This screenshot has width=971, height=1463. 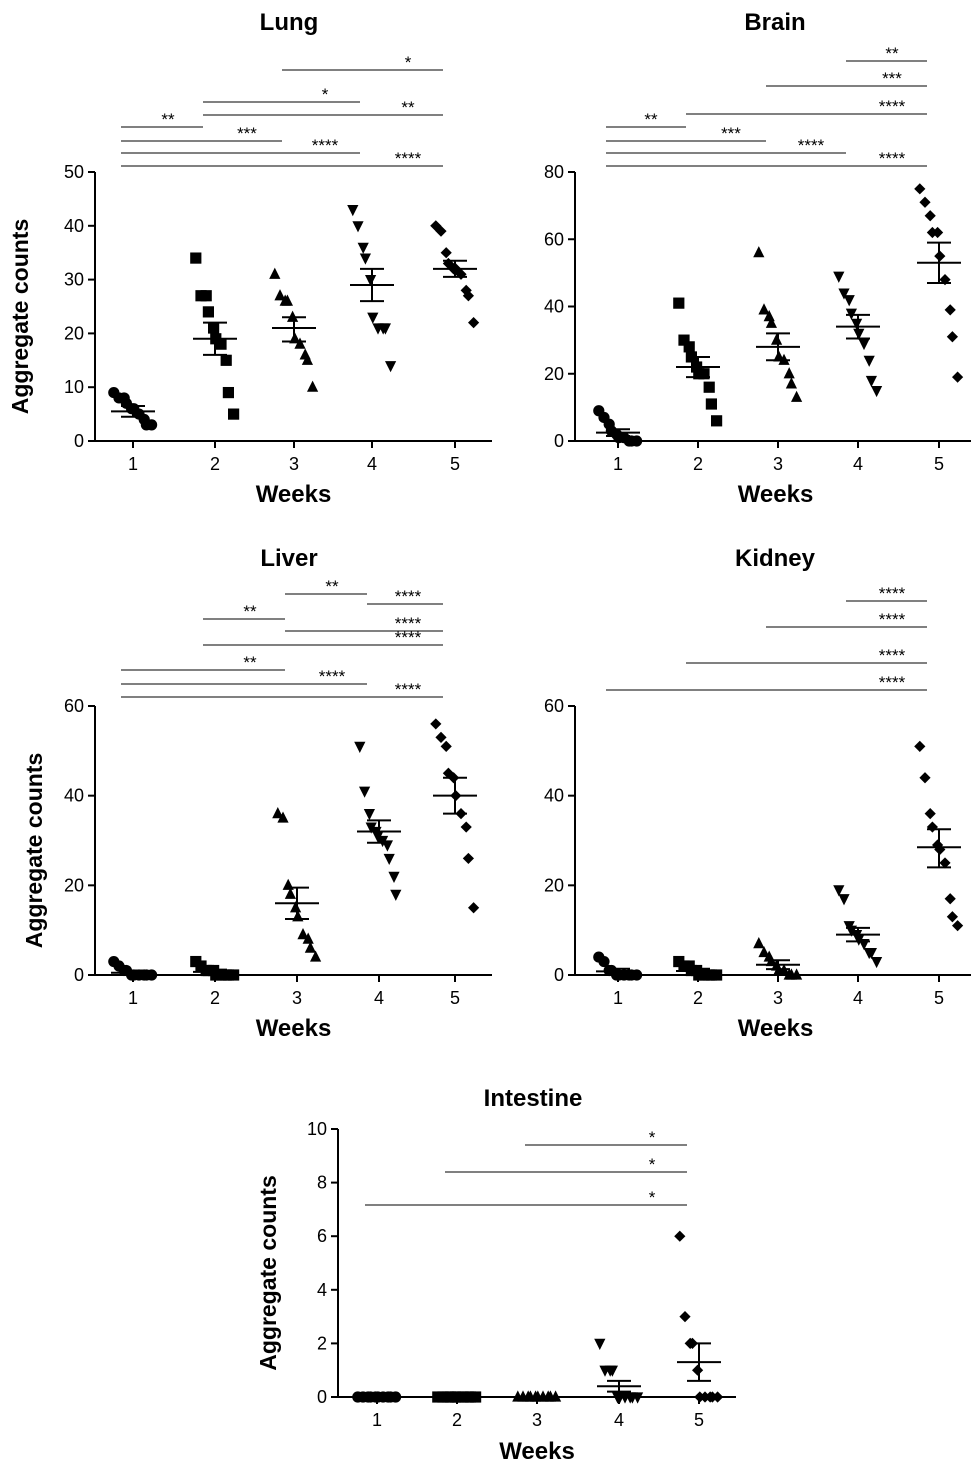 I want to click on y-tick-label: 30, so click(x=74, y=280).